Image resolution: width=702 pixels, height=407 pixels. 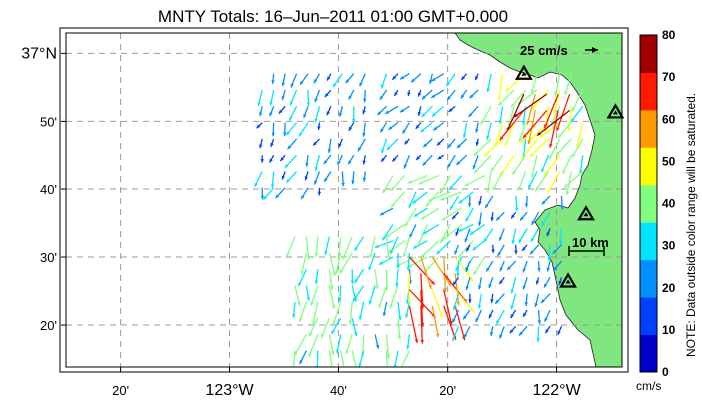 What do you see at coordinates (559, 50) in the screenshot?
I see `scale-arrow: 25 cm/s` at bounding box center [559, 50].